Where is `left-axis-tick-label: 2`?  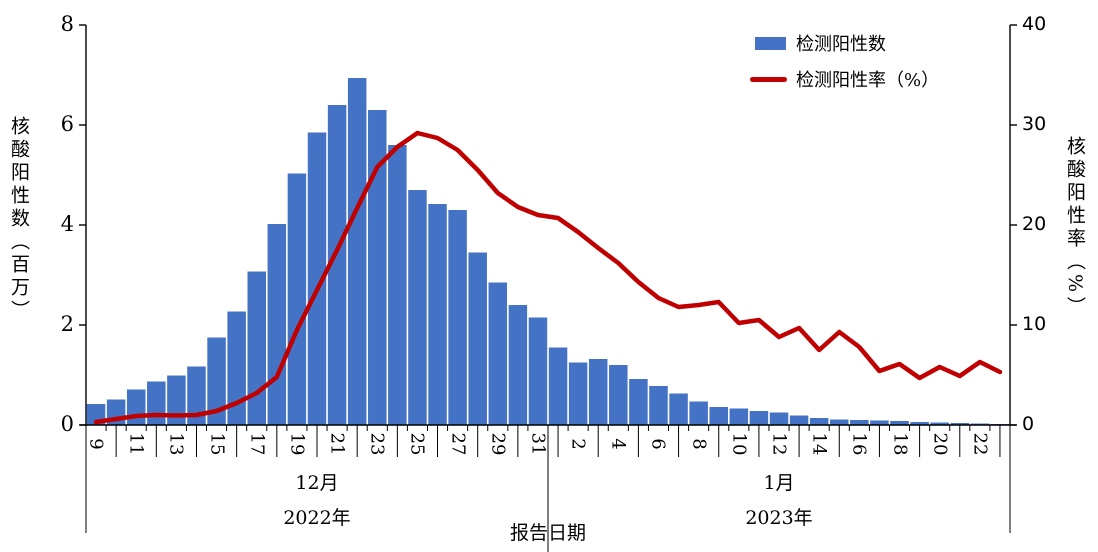
left-axis-tick-label: 2 is located at coordinates (67, 324).